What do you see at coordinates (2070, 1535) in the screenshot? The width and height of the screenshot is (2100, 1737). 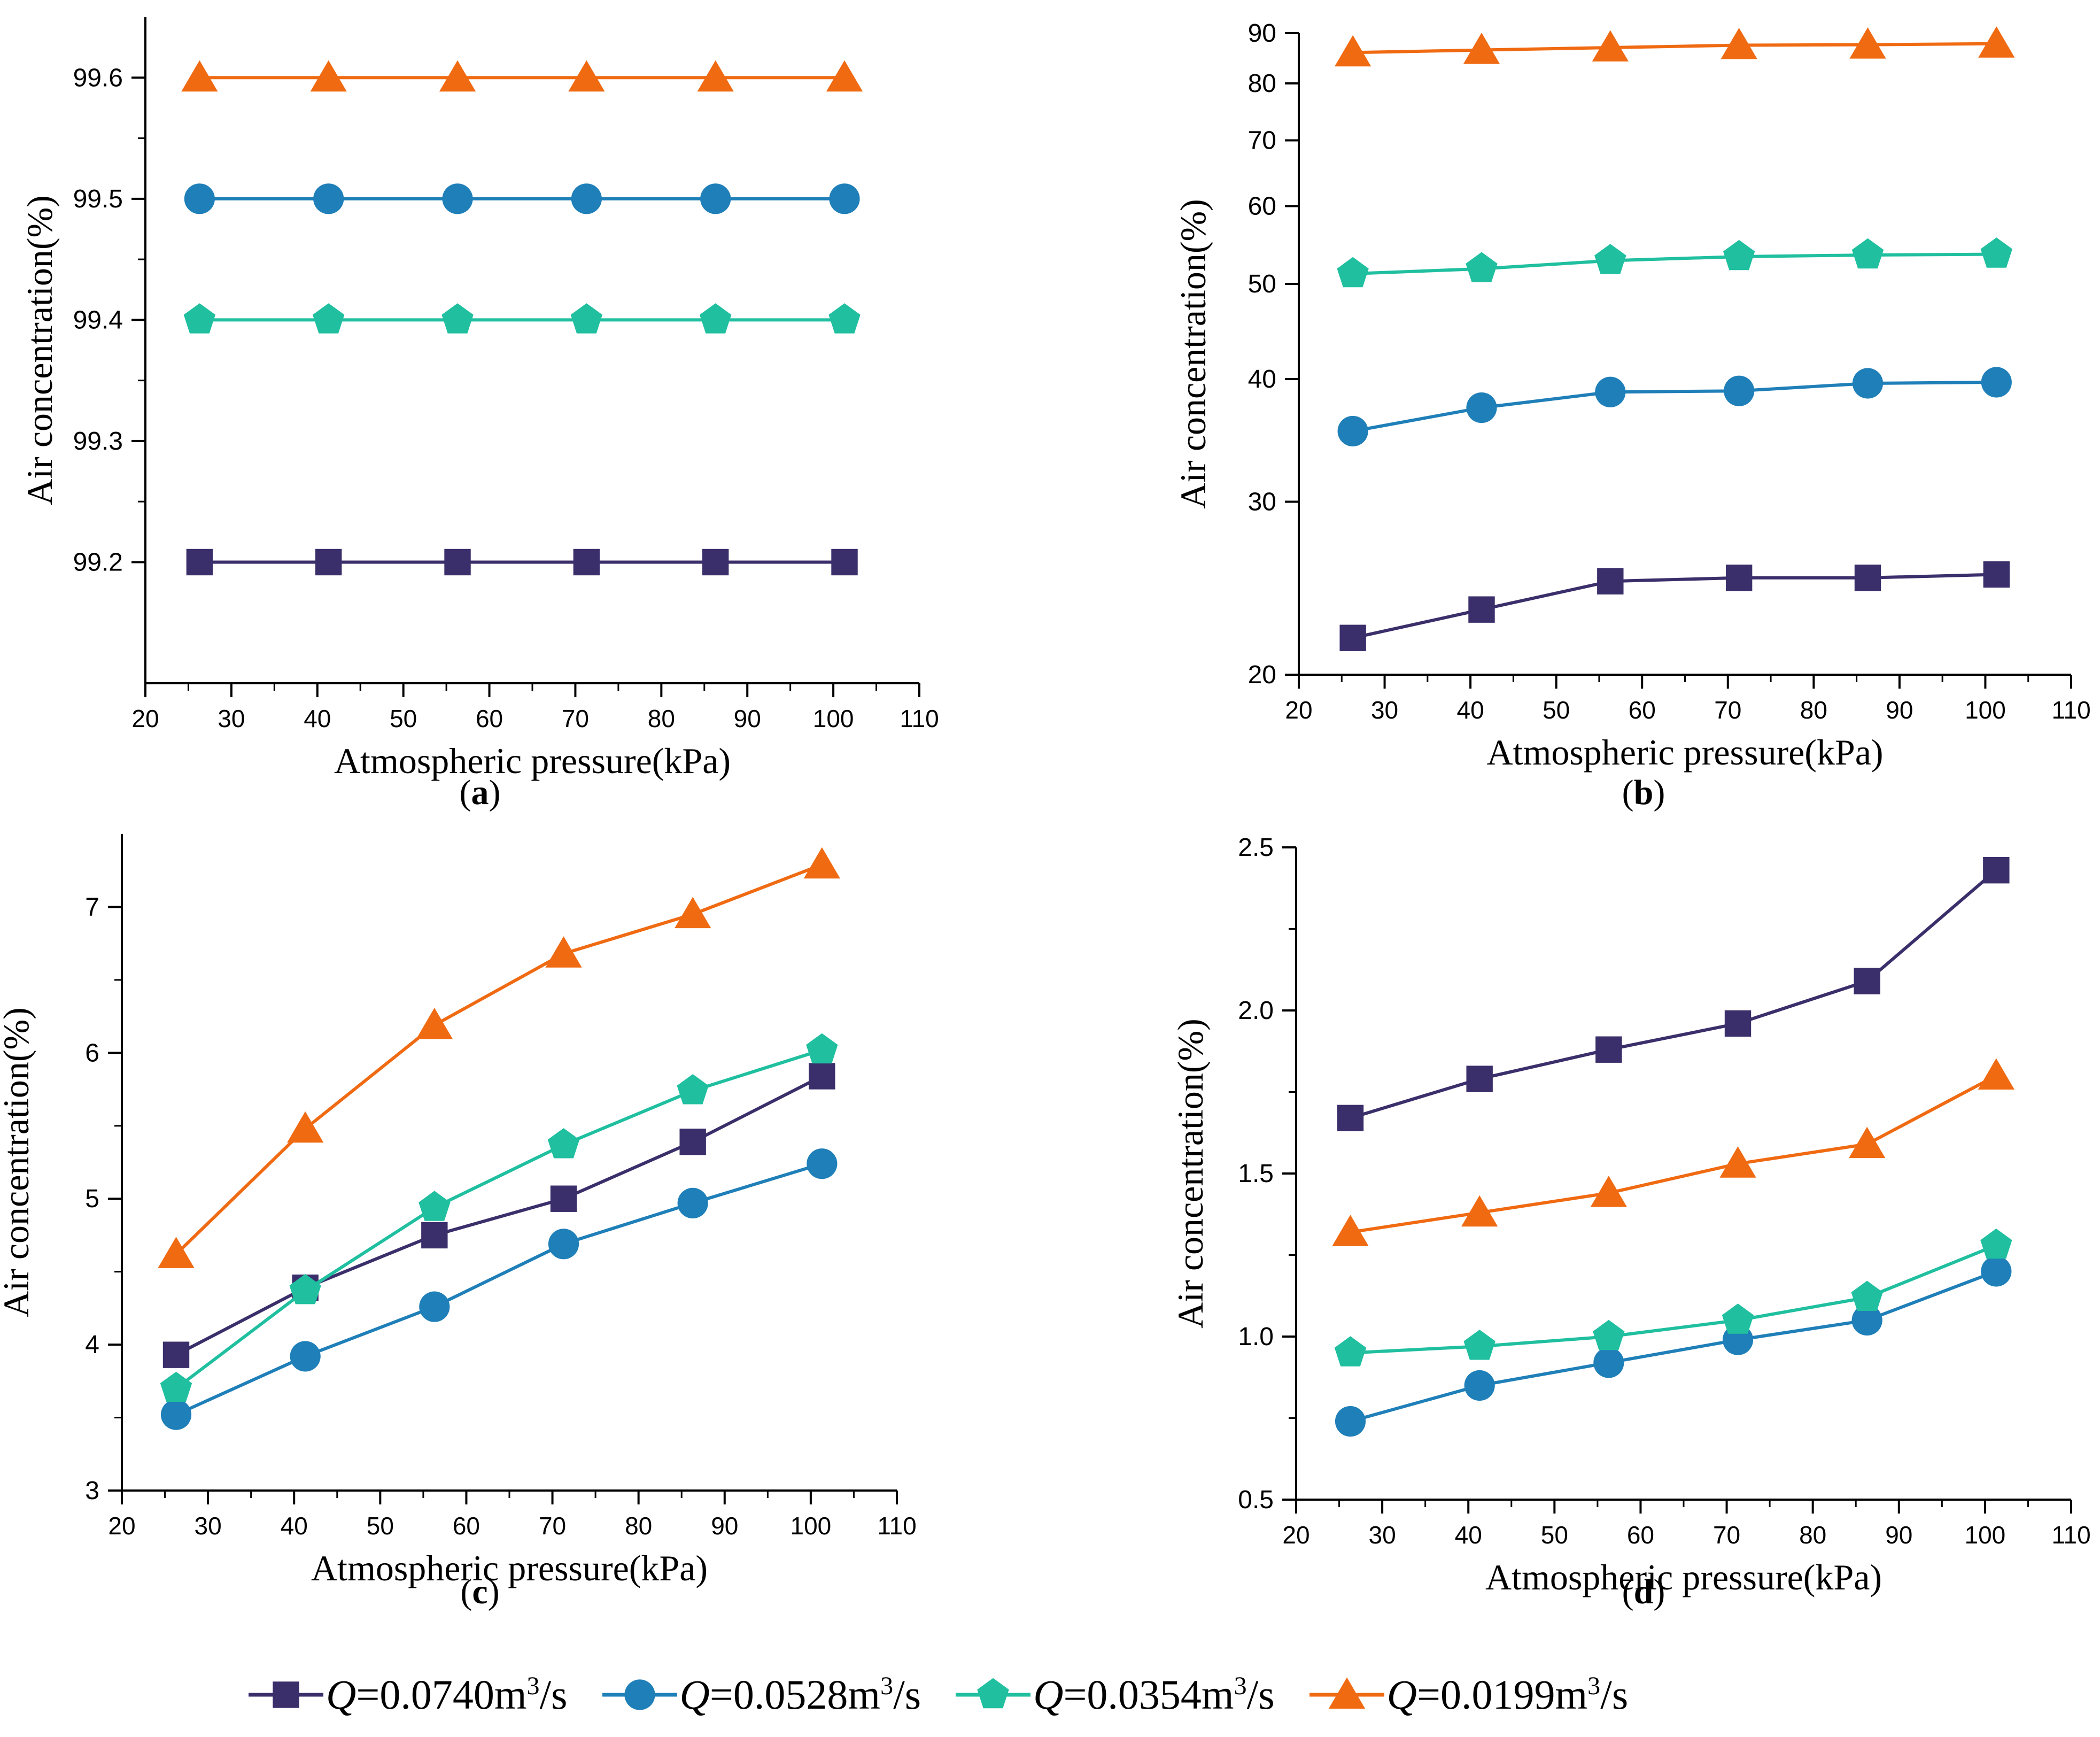 I see `x-tick-label-d: 110` at bounding box center [2070, 1535].